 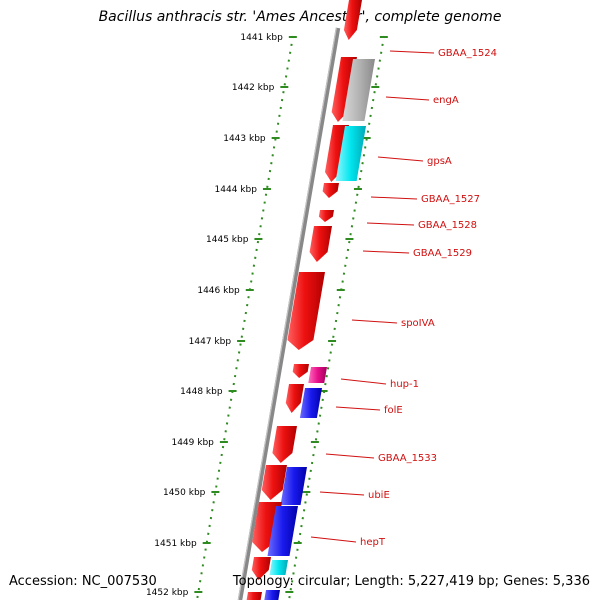 What do you see at coordinates (407, 458) in the screenshot?
I see `gene-label: GBAA_1533` at bounding box center [407, 458].